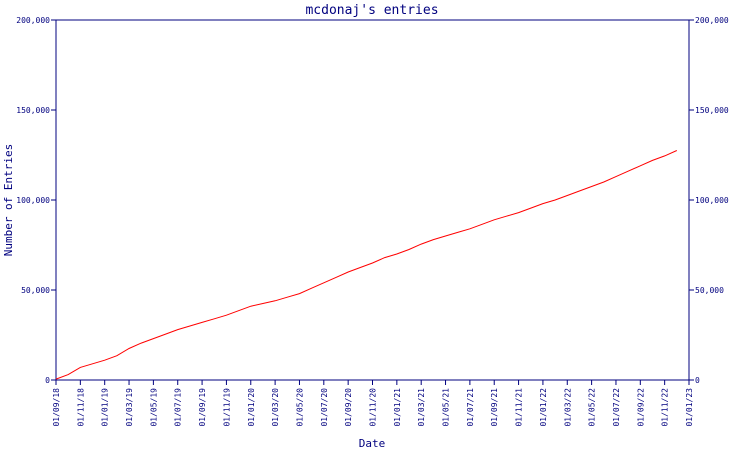 The height and width of the screenshot is (450, 750). Describe the element at coordinates (494, 407) in the screenshot. I see `x-tick-label: 01/09/21` at that location.